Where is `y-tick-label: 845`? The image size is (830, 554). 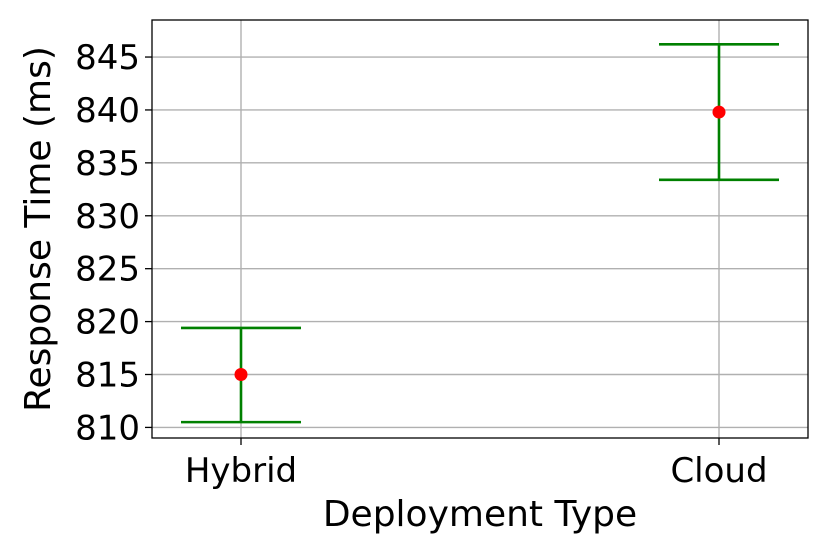 y-tick-label: 845 is located at coordinates (107, 58).